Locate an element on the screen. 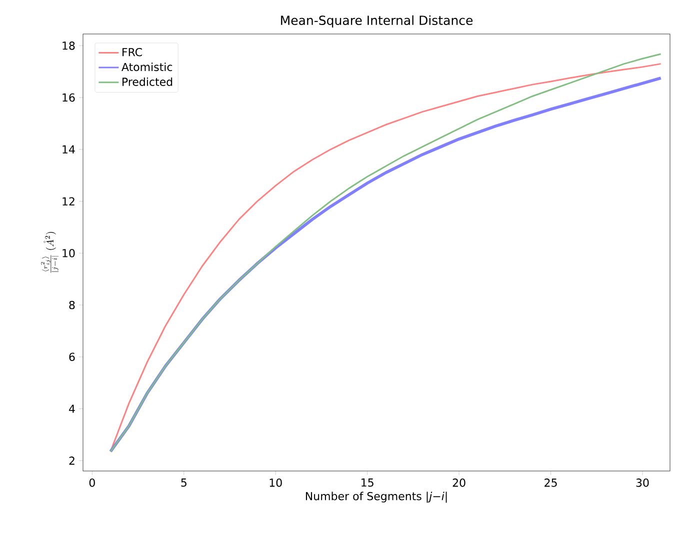 Image resolution: width=676 pixels, height=533 pixels. legend-label: Atomistic is located at coordinates (147, 67).